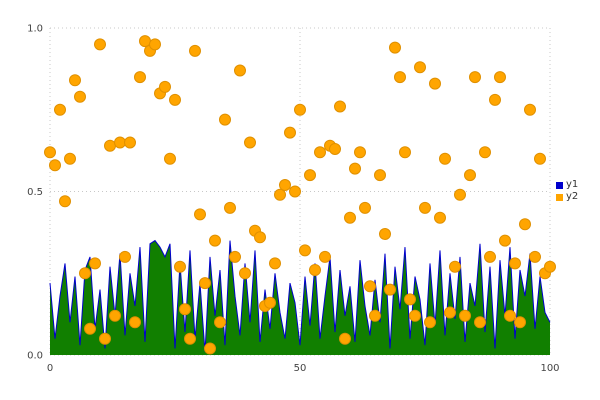 The height and width of the screenshot is (400, 600). I want to click on chart-legend: y1 y2, so click(567, 191).